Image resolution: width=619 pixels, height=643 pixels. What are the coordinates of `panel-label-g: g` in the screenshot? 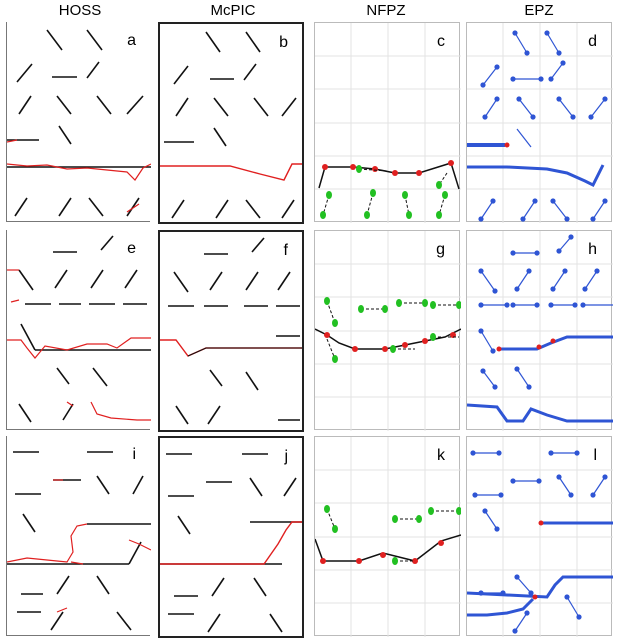 It's located at (440, 249).